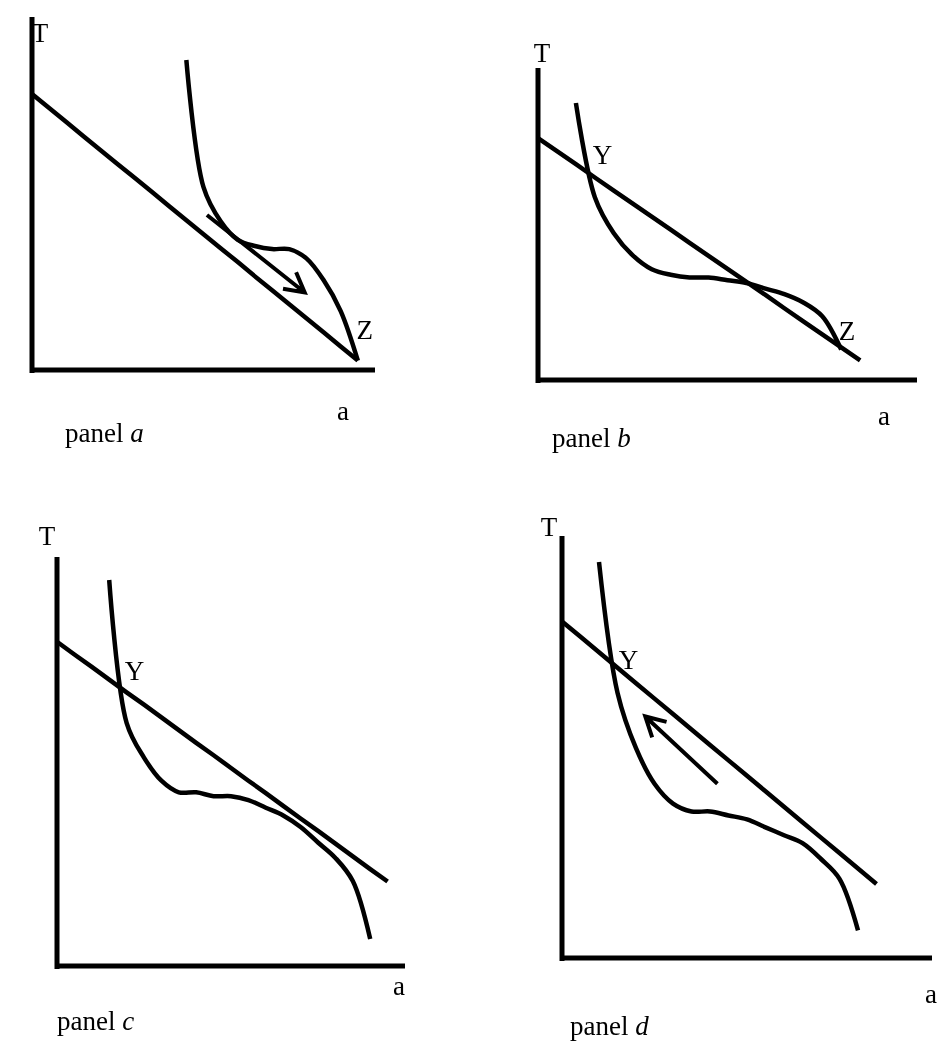 This screenshot has width=939, height=1045. Describe the element at coordinates (591, 438) in the screenshot. I see `text: panel b` at that location.